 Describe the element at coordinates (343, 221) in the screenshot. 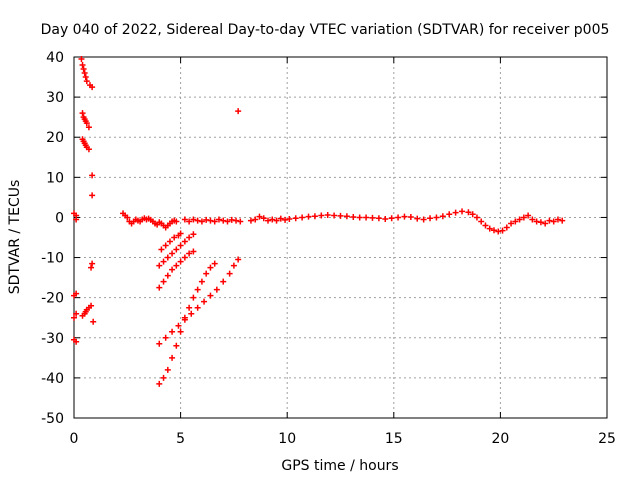

I see `series-main-trace` at that location.